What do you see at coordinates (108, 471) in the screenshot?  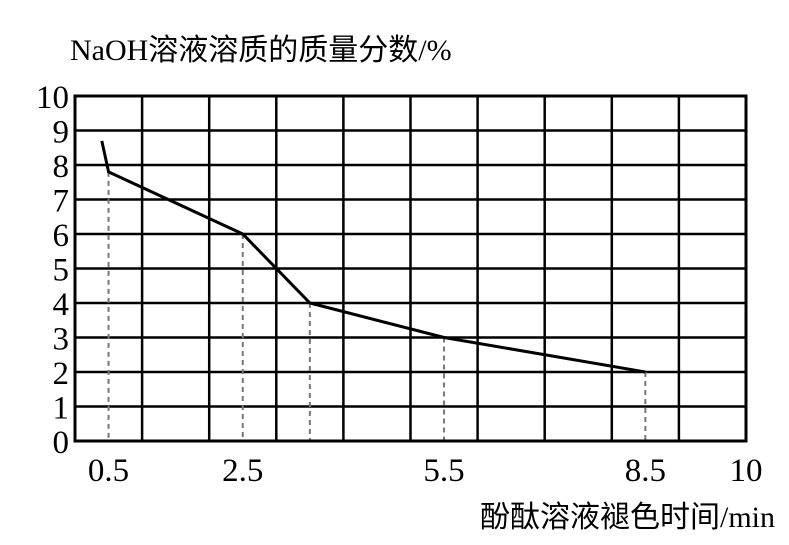 I see `x-tick-label: 0.5` at bounding box center [108, 471].